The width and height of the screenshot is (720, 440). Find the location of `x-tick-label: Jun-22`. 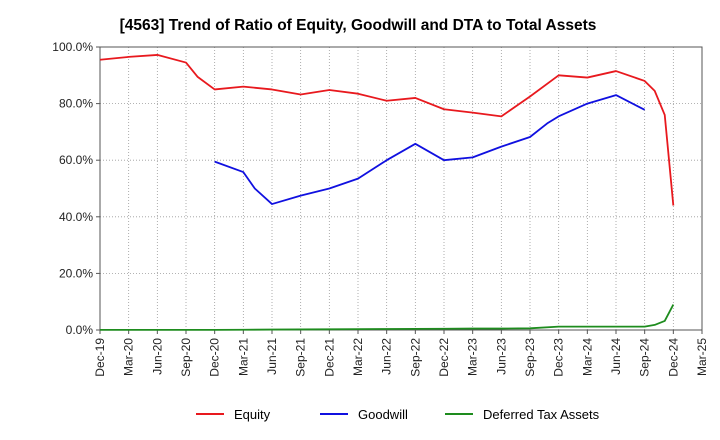

x-tick-label: Jun-22 is located at coordinates (387, 356).